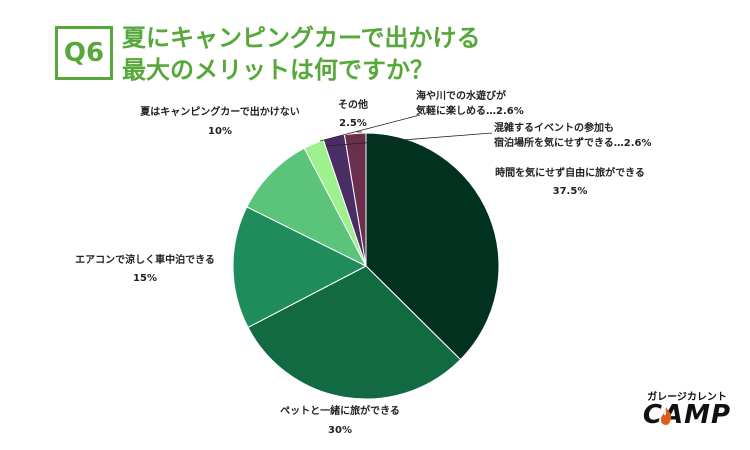 The image size is (750, 450). What do you see at coordinates (353, 123) in the screenshot?
I see `slice-value-others: 2.5%` at bounding box center [353, 123].